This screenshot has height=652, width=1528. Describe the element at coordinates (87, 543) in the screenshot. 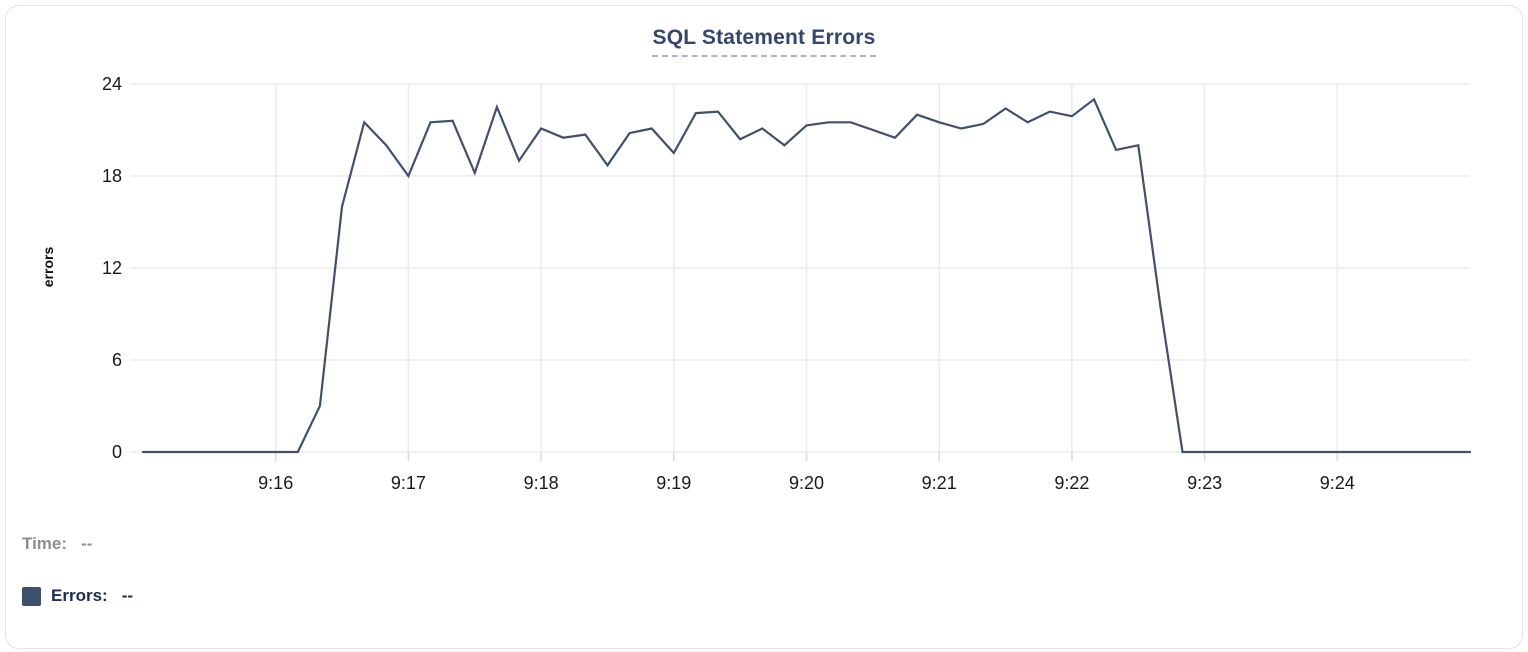

I see `hover-time-value: --` at that location.